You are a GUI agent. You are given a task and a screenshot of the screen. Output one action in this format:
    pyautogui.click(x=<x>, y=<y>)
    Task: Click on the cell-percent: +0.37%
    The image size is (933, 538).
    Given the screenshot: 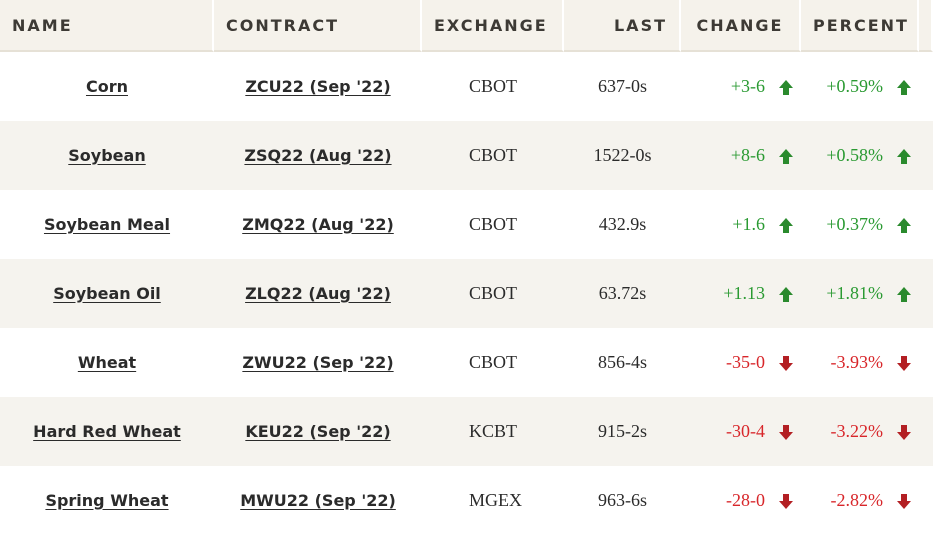 What is the action you would take?
    pyautogui.click(x=860, y=224)
    